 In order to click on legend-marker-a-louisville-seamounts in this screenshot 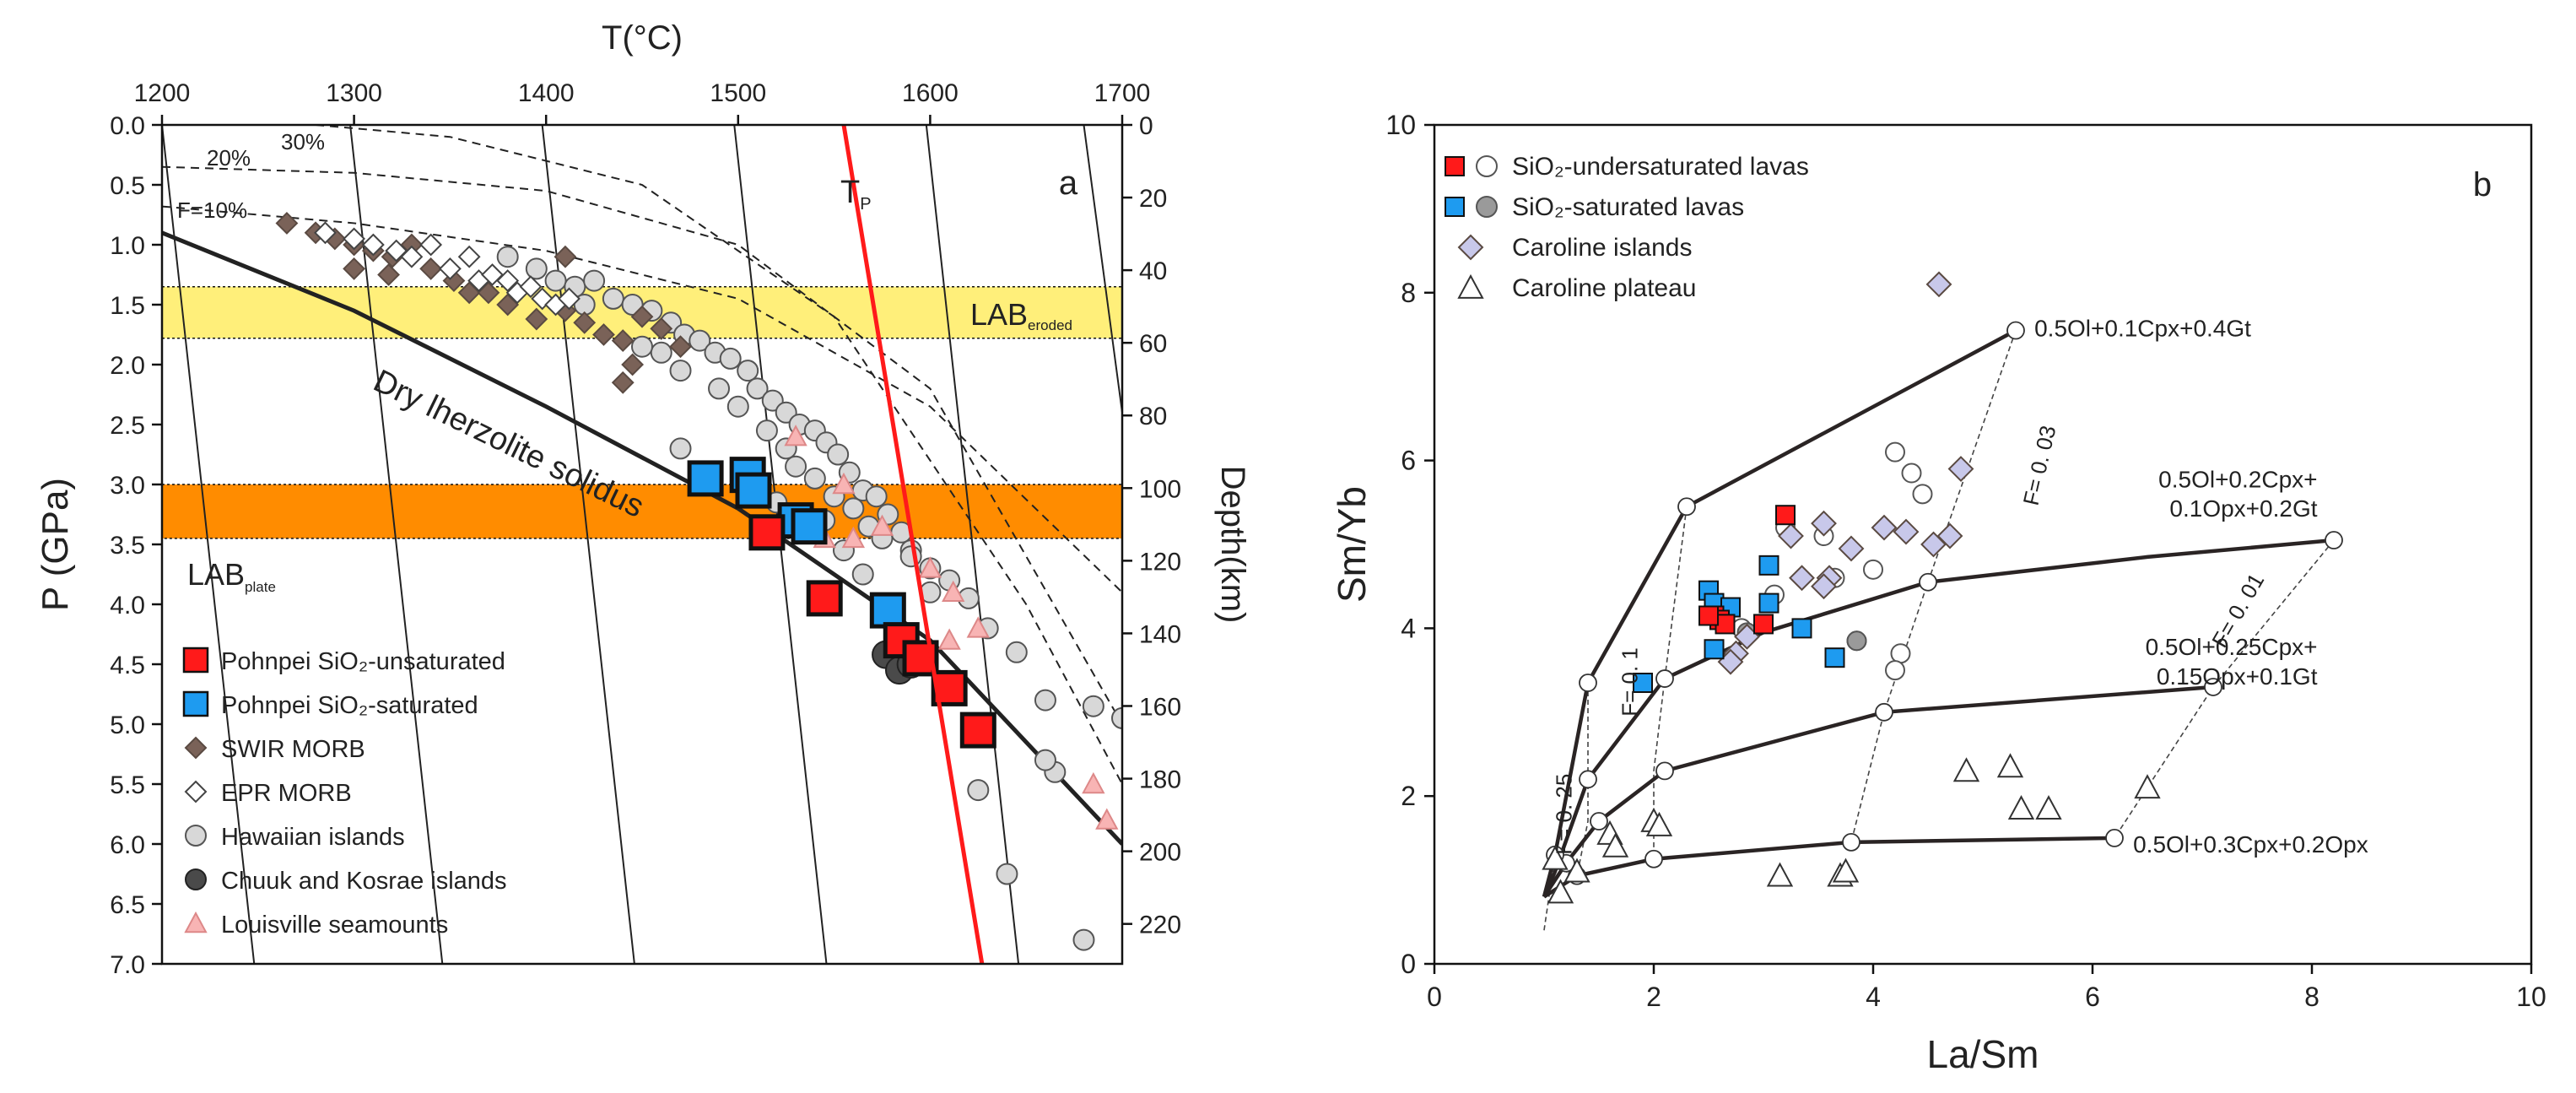, I will do `click(196, 922)`.